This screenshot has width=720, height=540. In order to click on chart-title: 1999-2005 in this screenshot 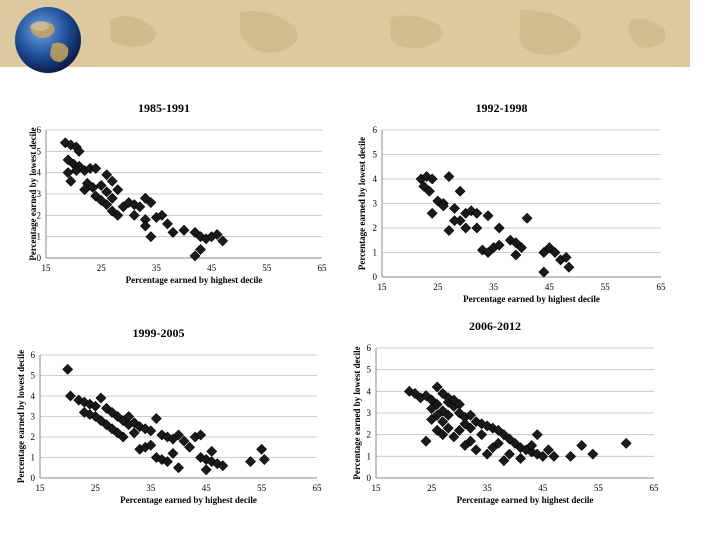, I will do `click(159, 333)`.